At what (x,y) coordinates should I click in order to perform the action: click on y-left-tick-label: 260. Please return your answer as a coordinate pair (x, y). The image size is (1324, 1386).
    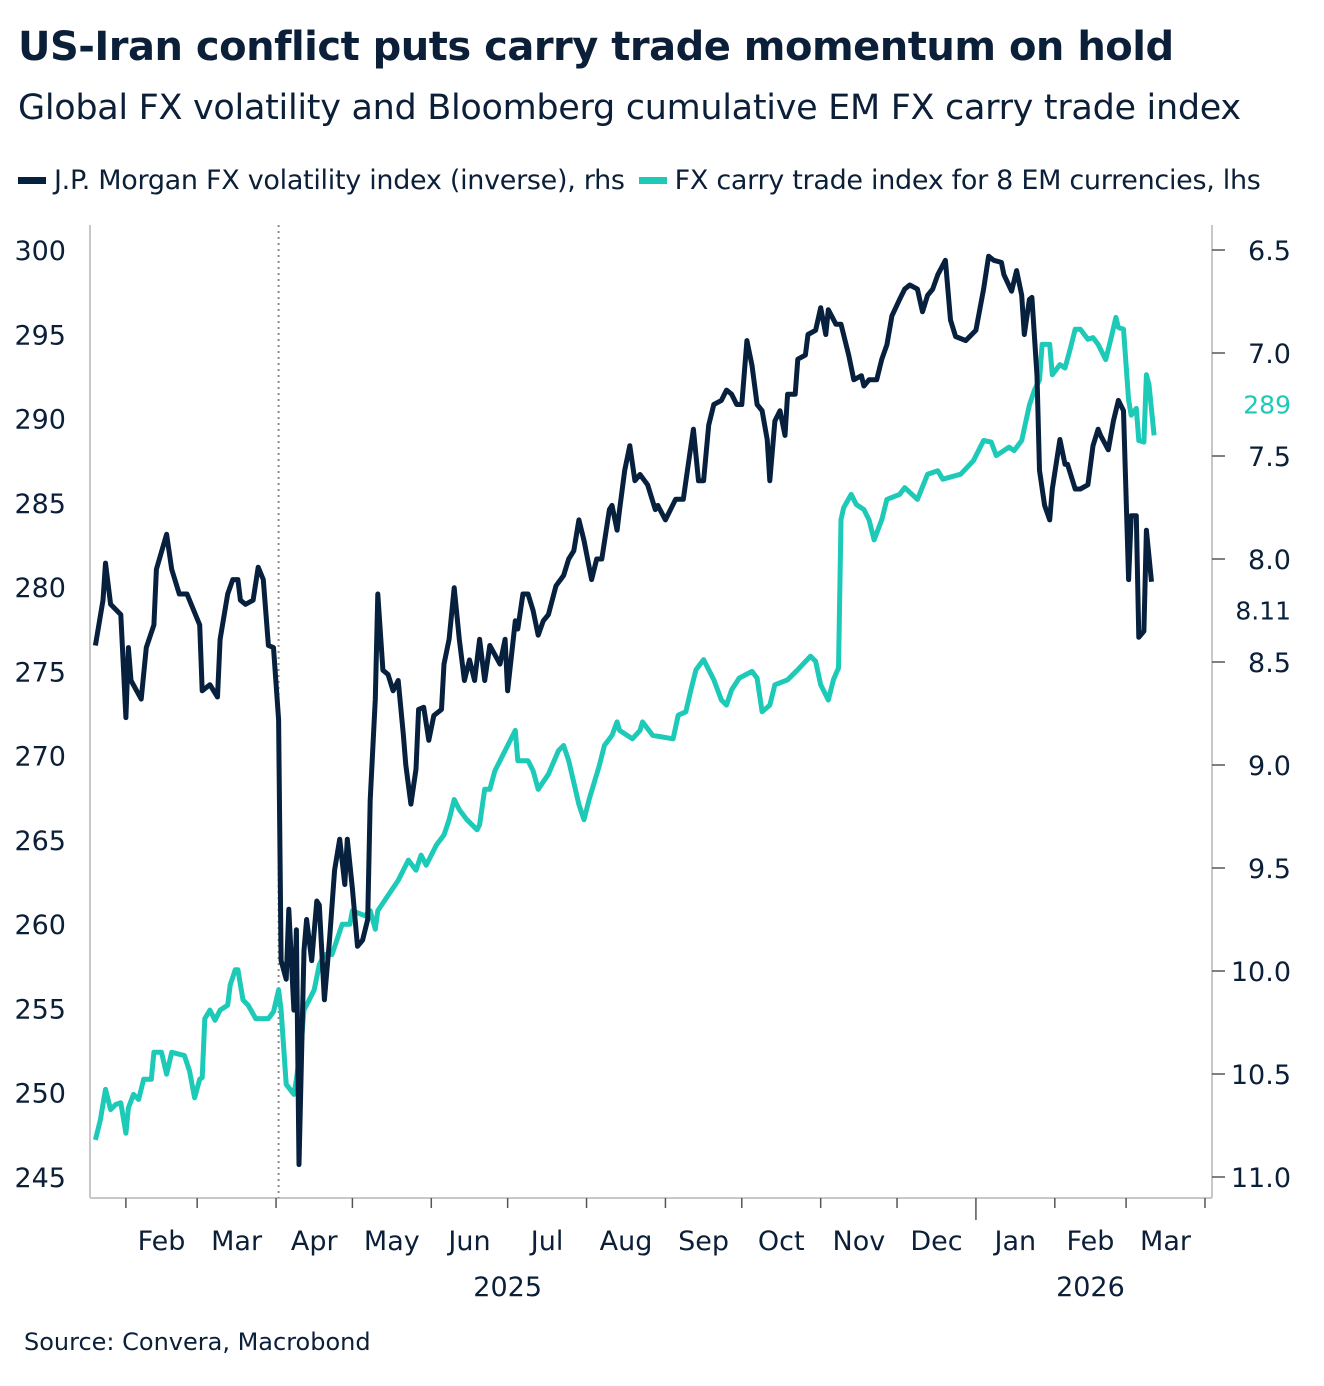
    Looking at the image, I should click on (40, 925).